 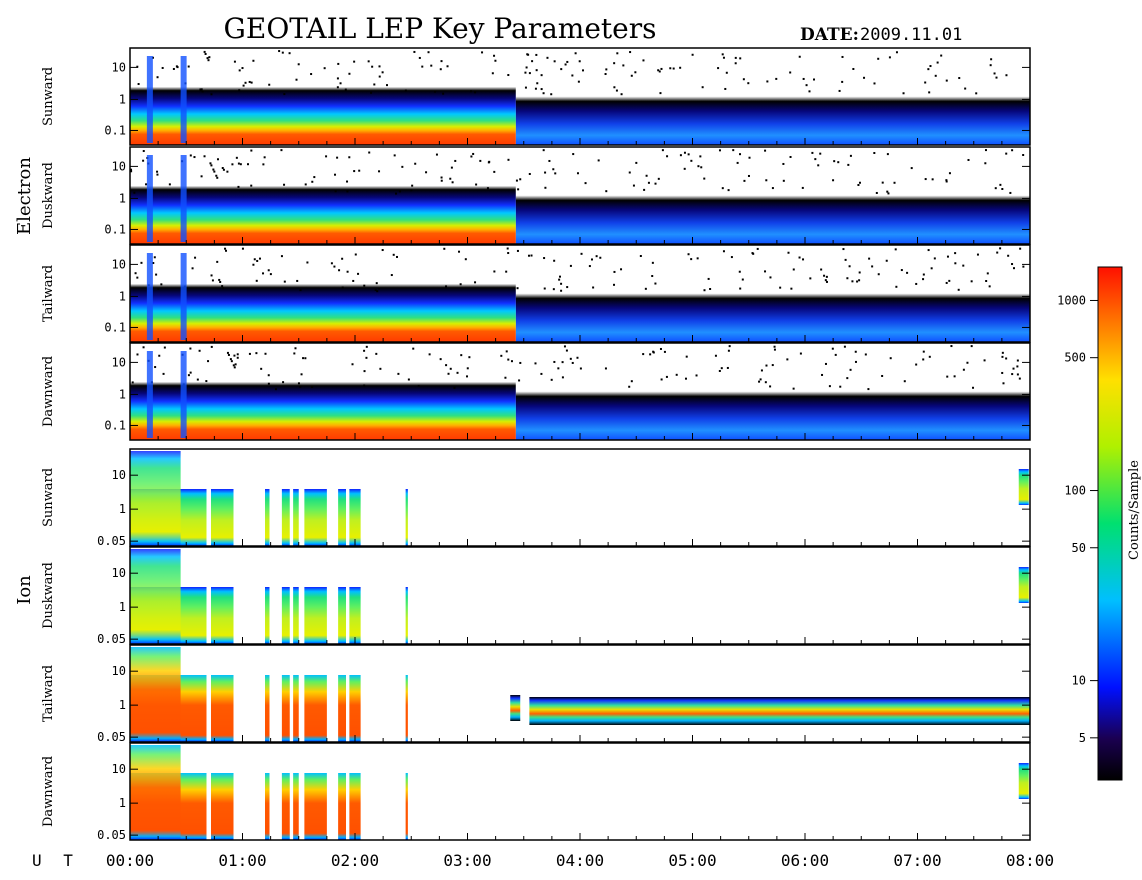 I want to click on panel-label-dawnward: Dawnward, so click(x=48, y=791).